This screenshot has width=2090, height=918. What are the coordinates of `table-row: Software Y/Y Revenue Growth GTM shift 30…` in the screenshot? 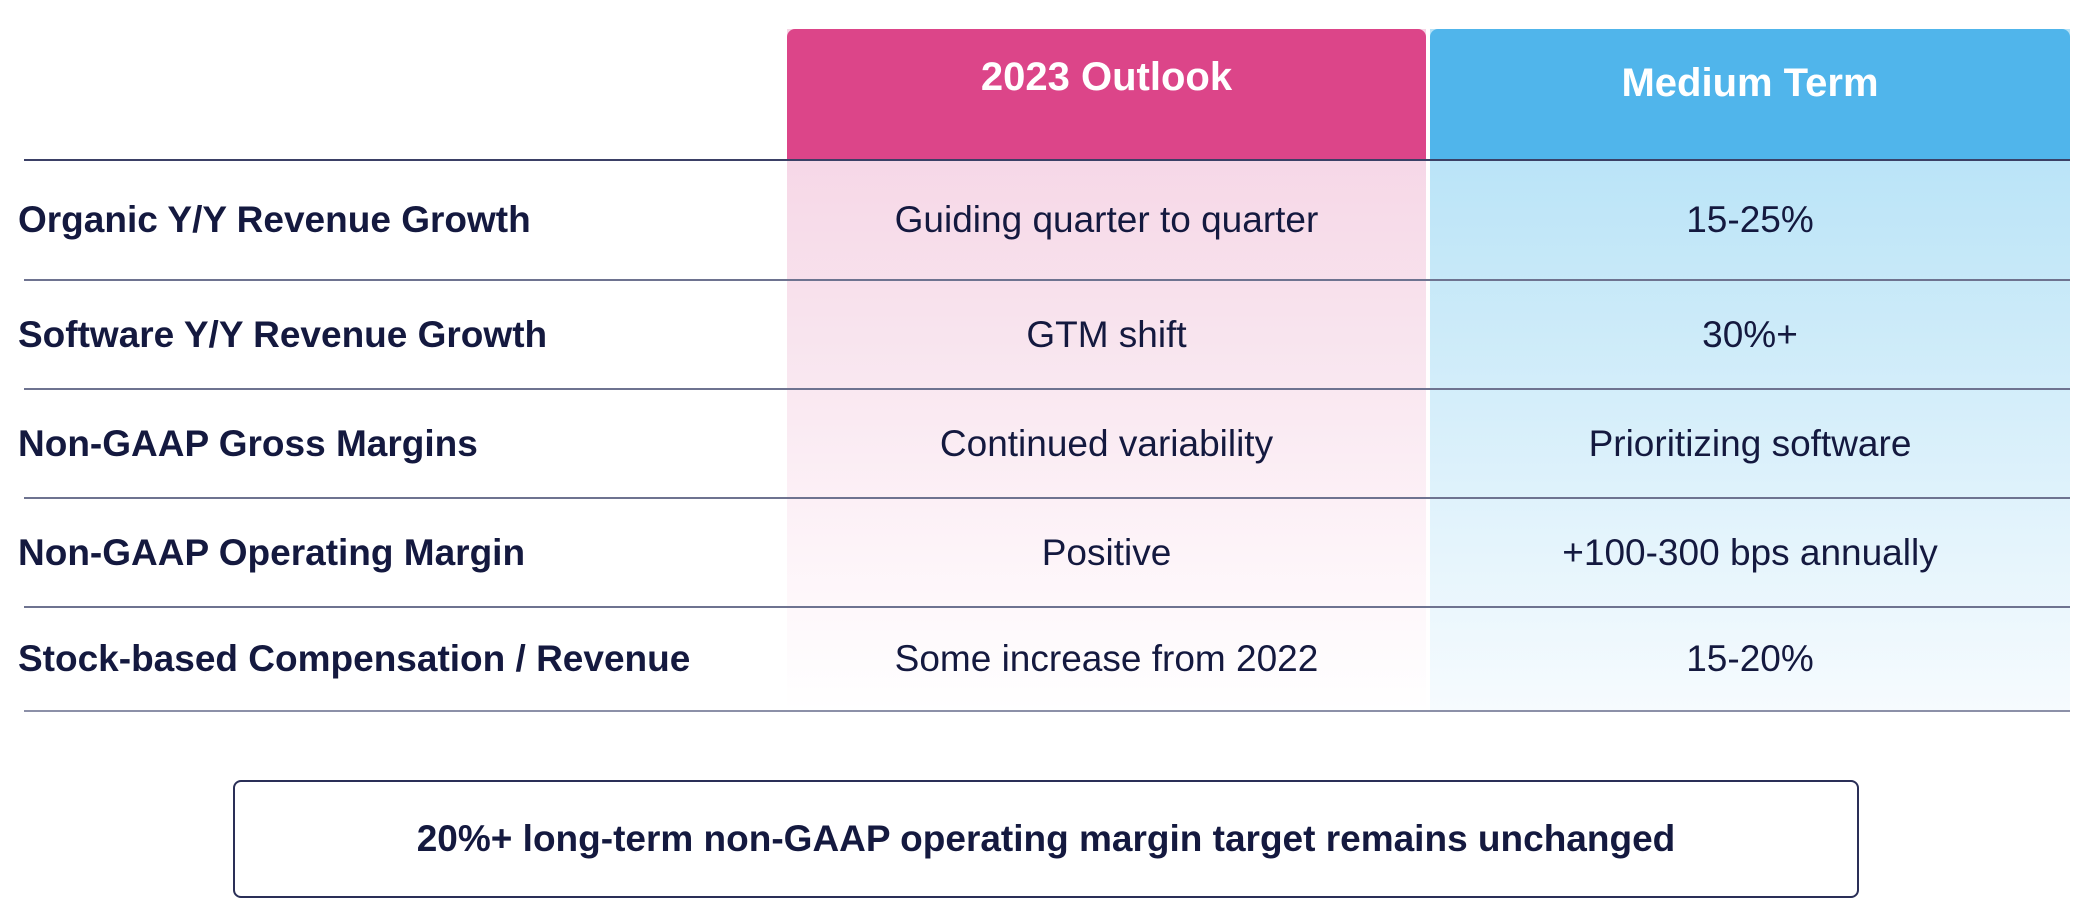 It's located at (1045, 334).